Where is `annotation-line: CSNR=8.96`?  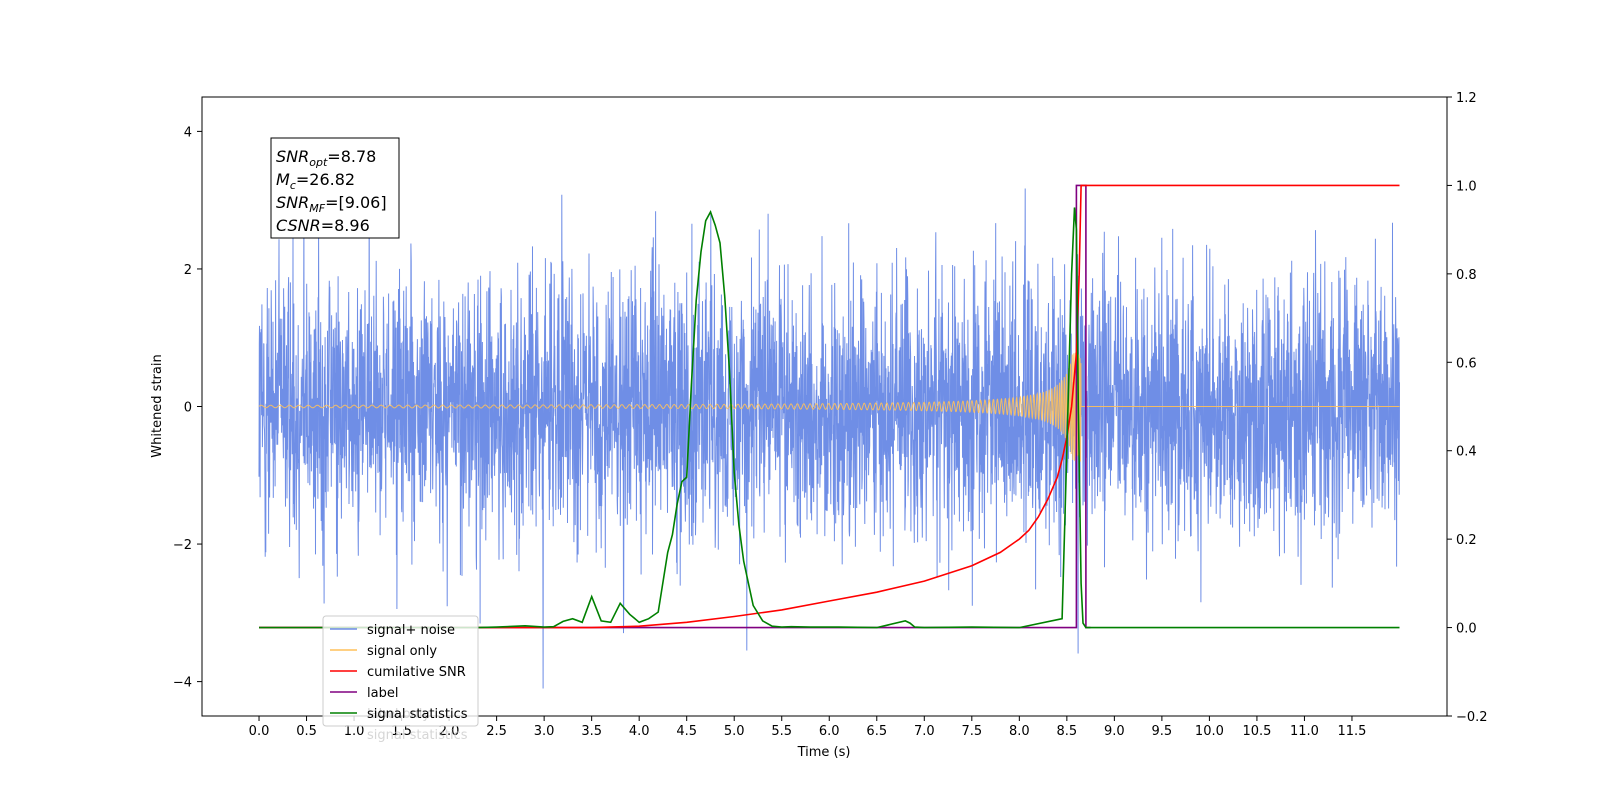 annotation-line: CSNR=8.96 is located at coordinates (323, 225).